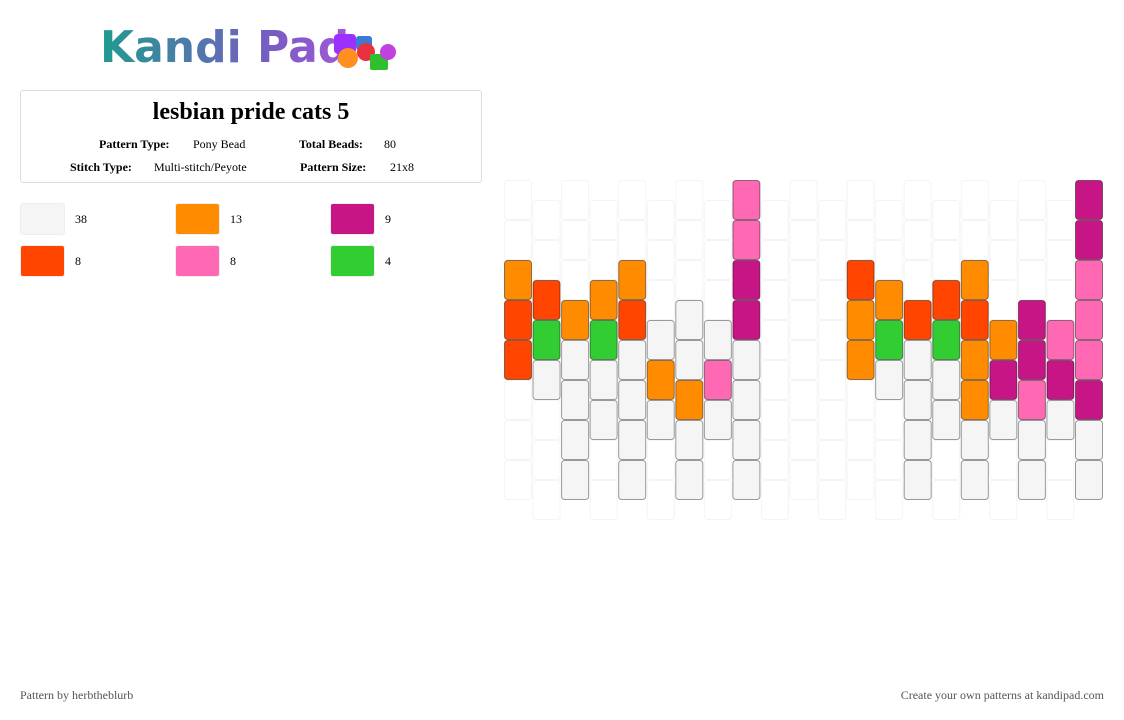 Image resolution: width=1124 pixels, height=720 pixels. I want to click on value: 80, so click(390, 144).